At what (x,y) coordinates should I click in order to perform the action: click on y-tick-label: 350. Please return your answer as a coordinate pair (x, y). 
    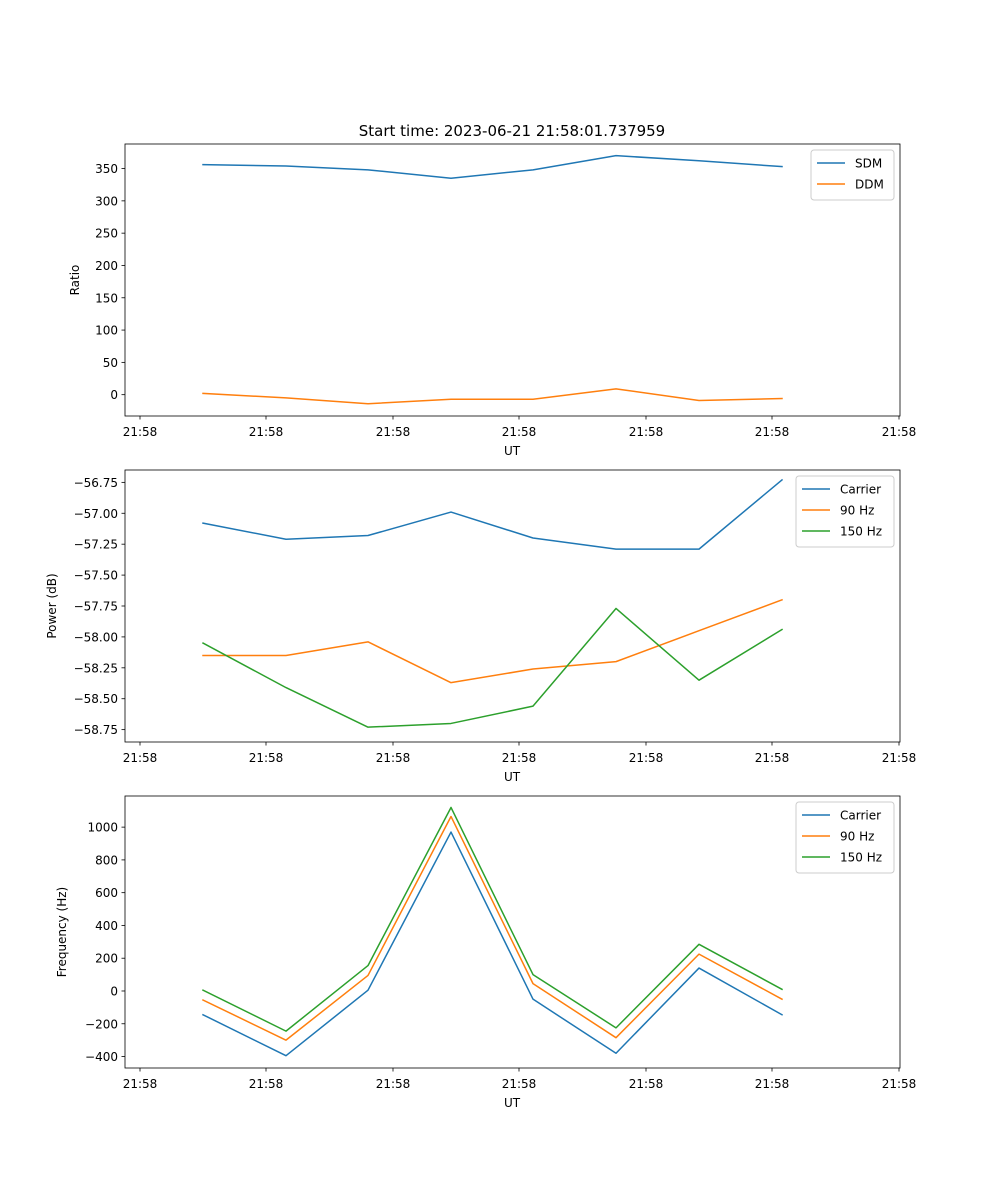
    Looking at the image, I should click on (106, 169).